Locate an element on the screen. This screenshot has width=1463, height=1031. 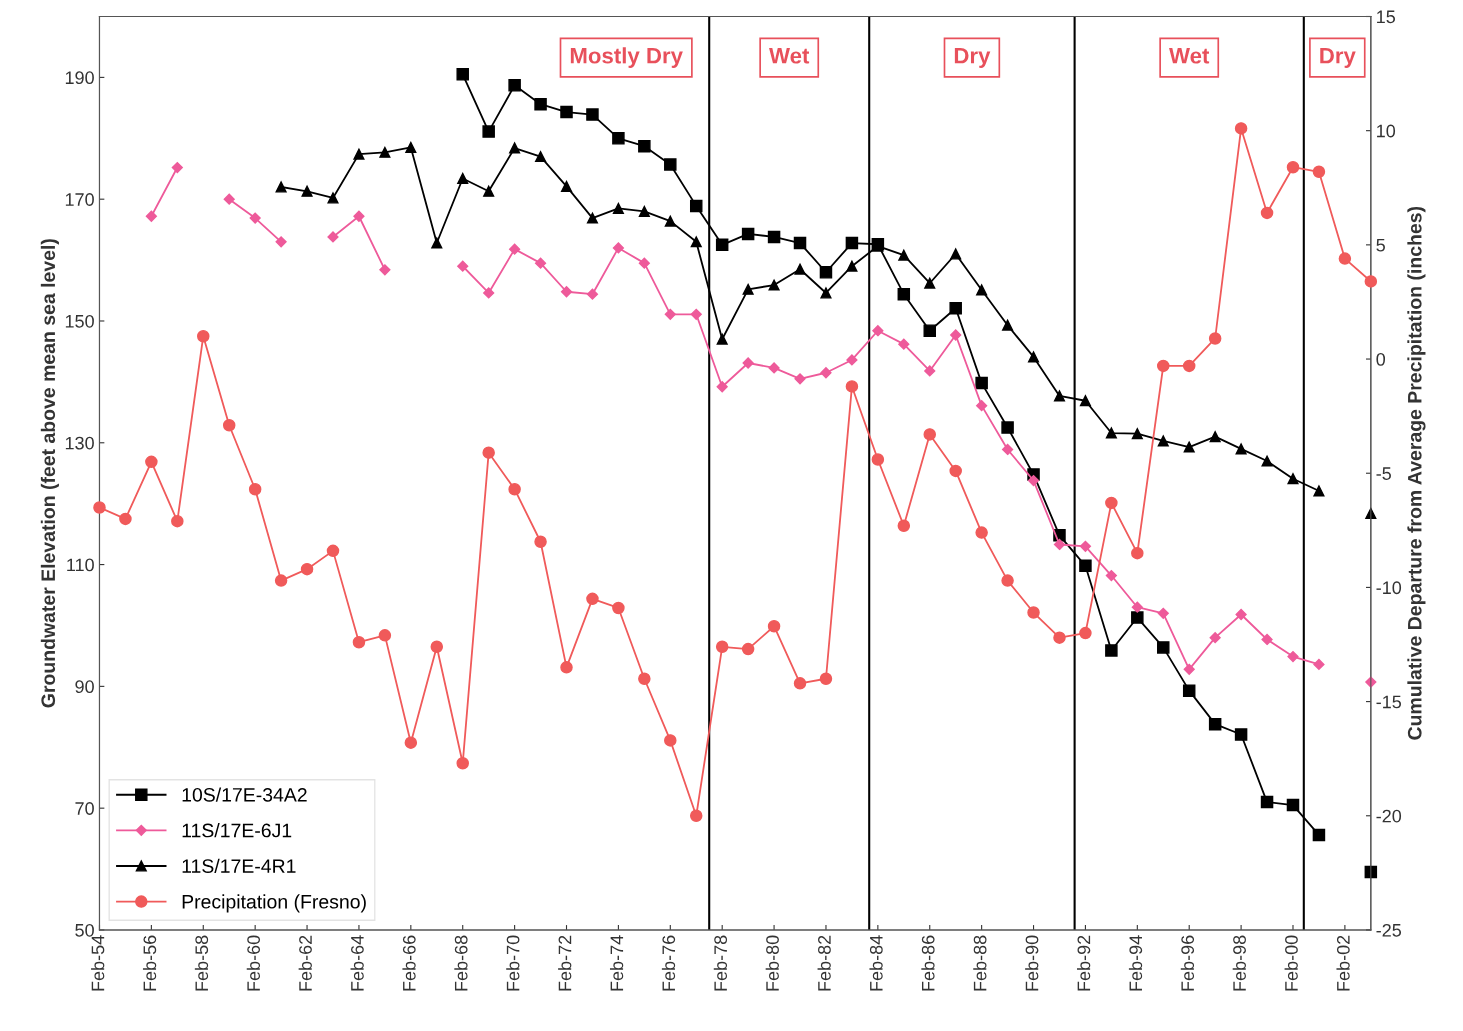
x-tick-label: Feb-72 is located at coordinates (565, 963).